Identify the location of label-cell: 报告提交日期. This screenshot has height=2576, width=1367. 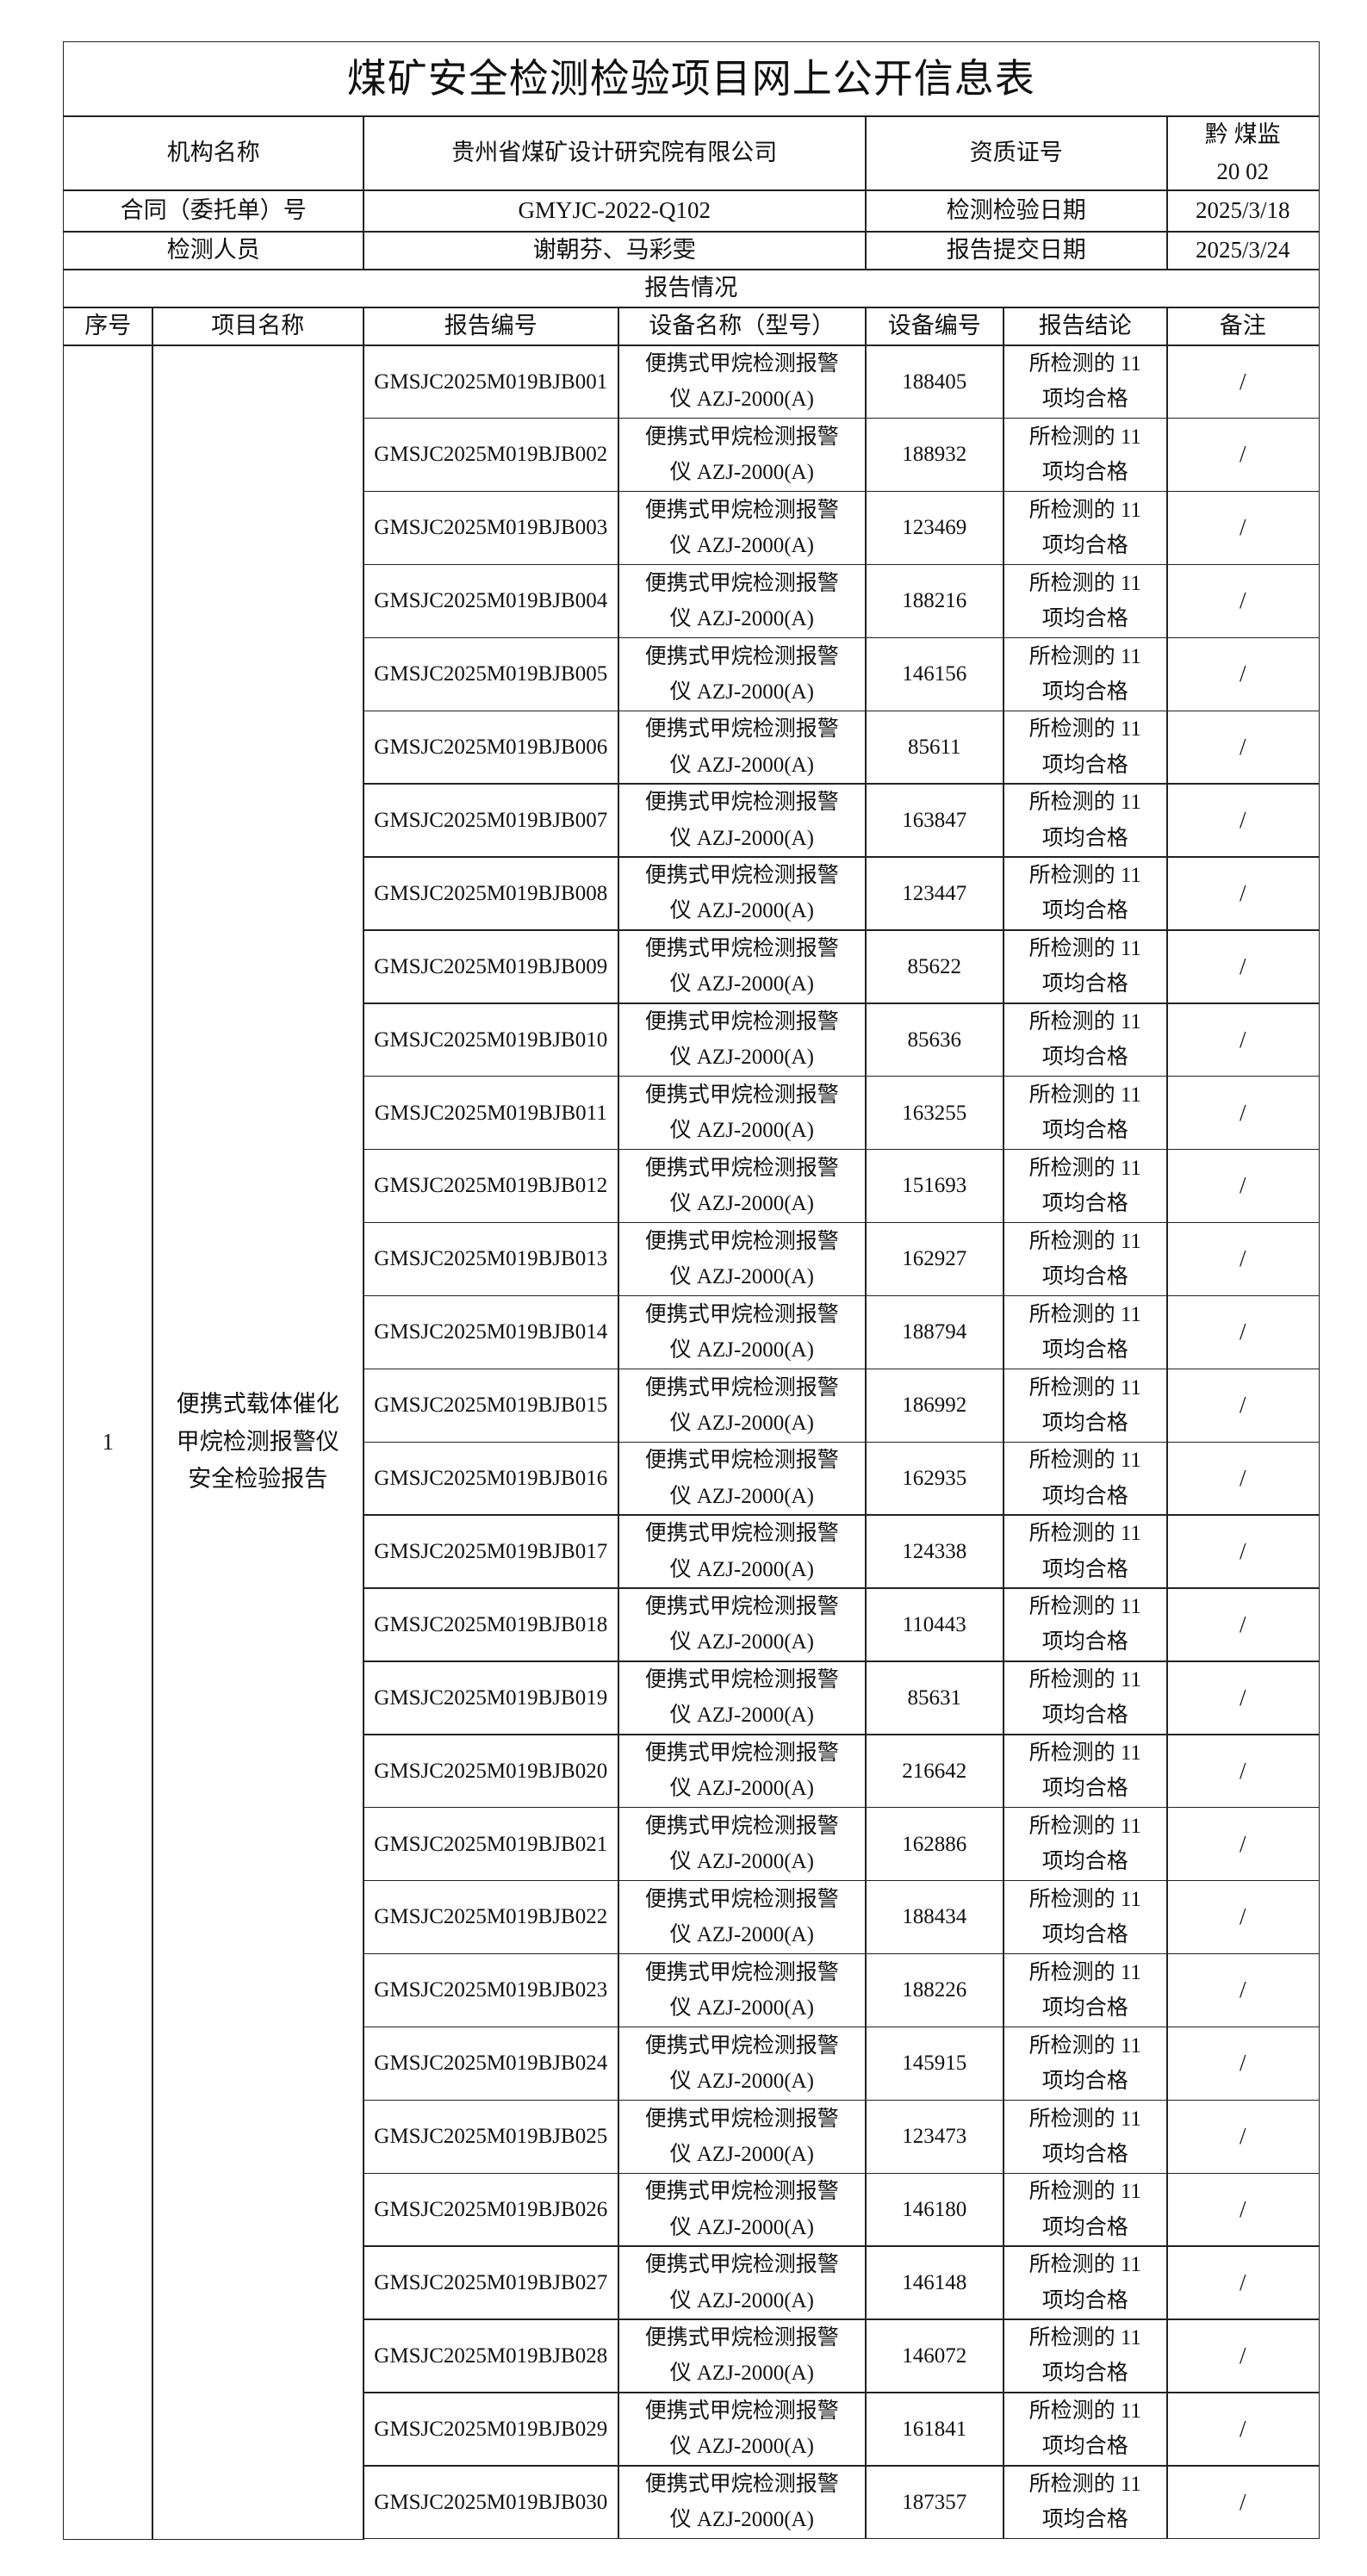
(1016, 250).